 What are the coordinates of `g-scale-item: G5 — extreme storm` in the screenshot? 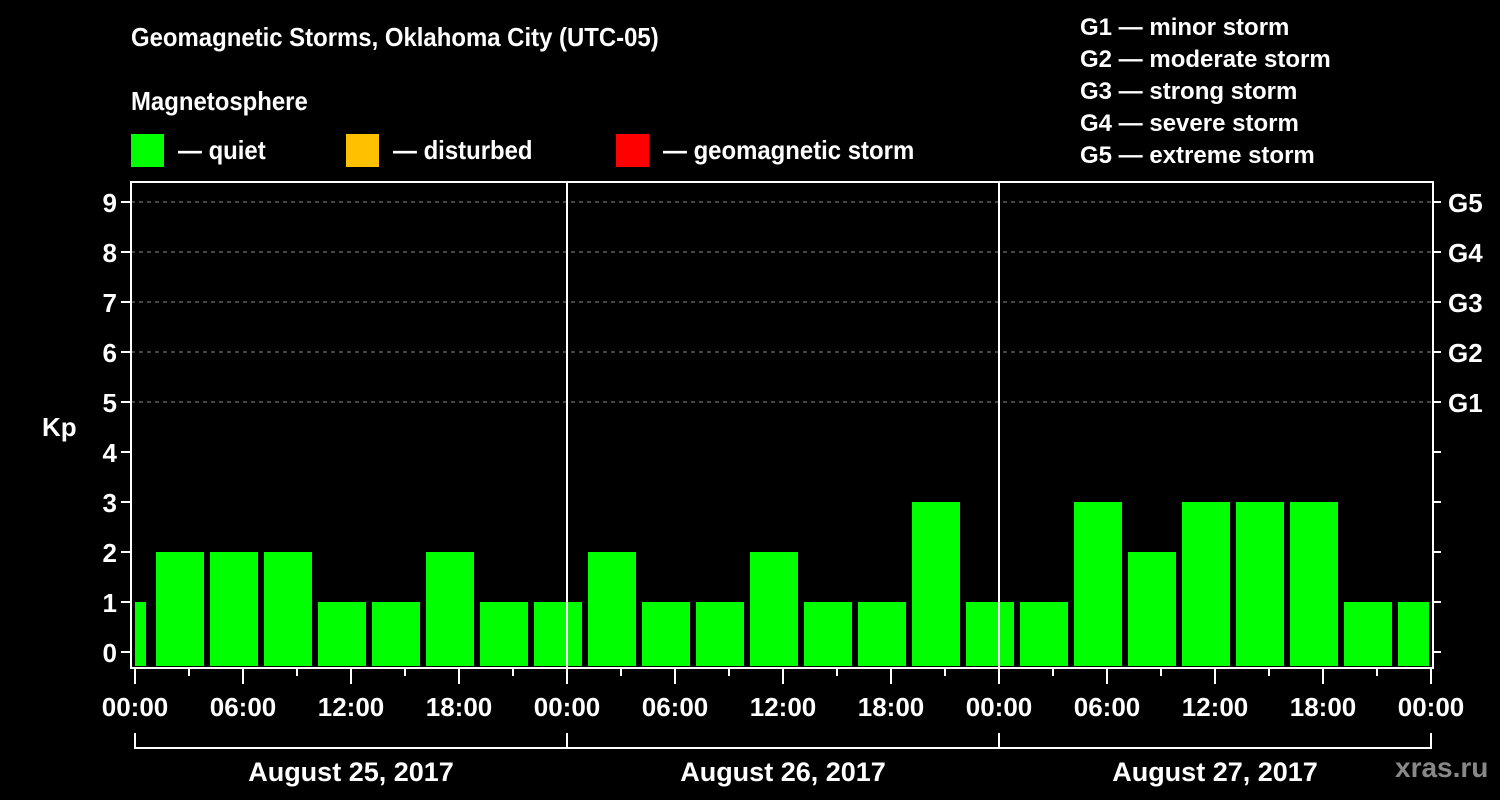 It's located at (1197, 155).